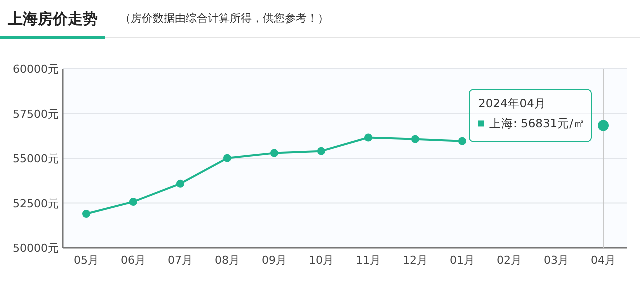 This screenshot has height=295, width=640. I want to click on x-tick-label: 02月, so click(509, 260).